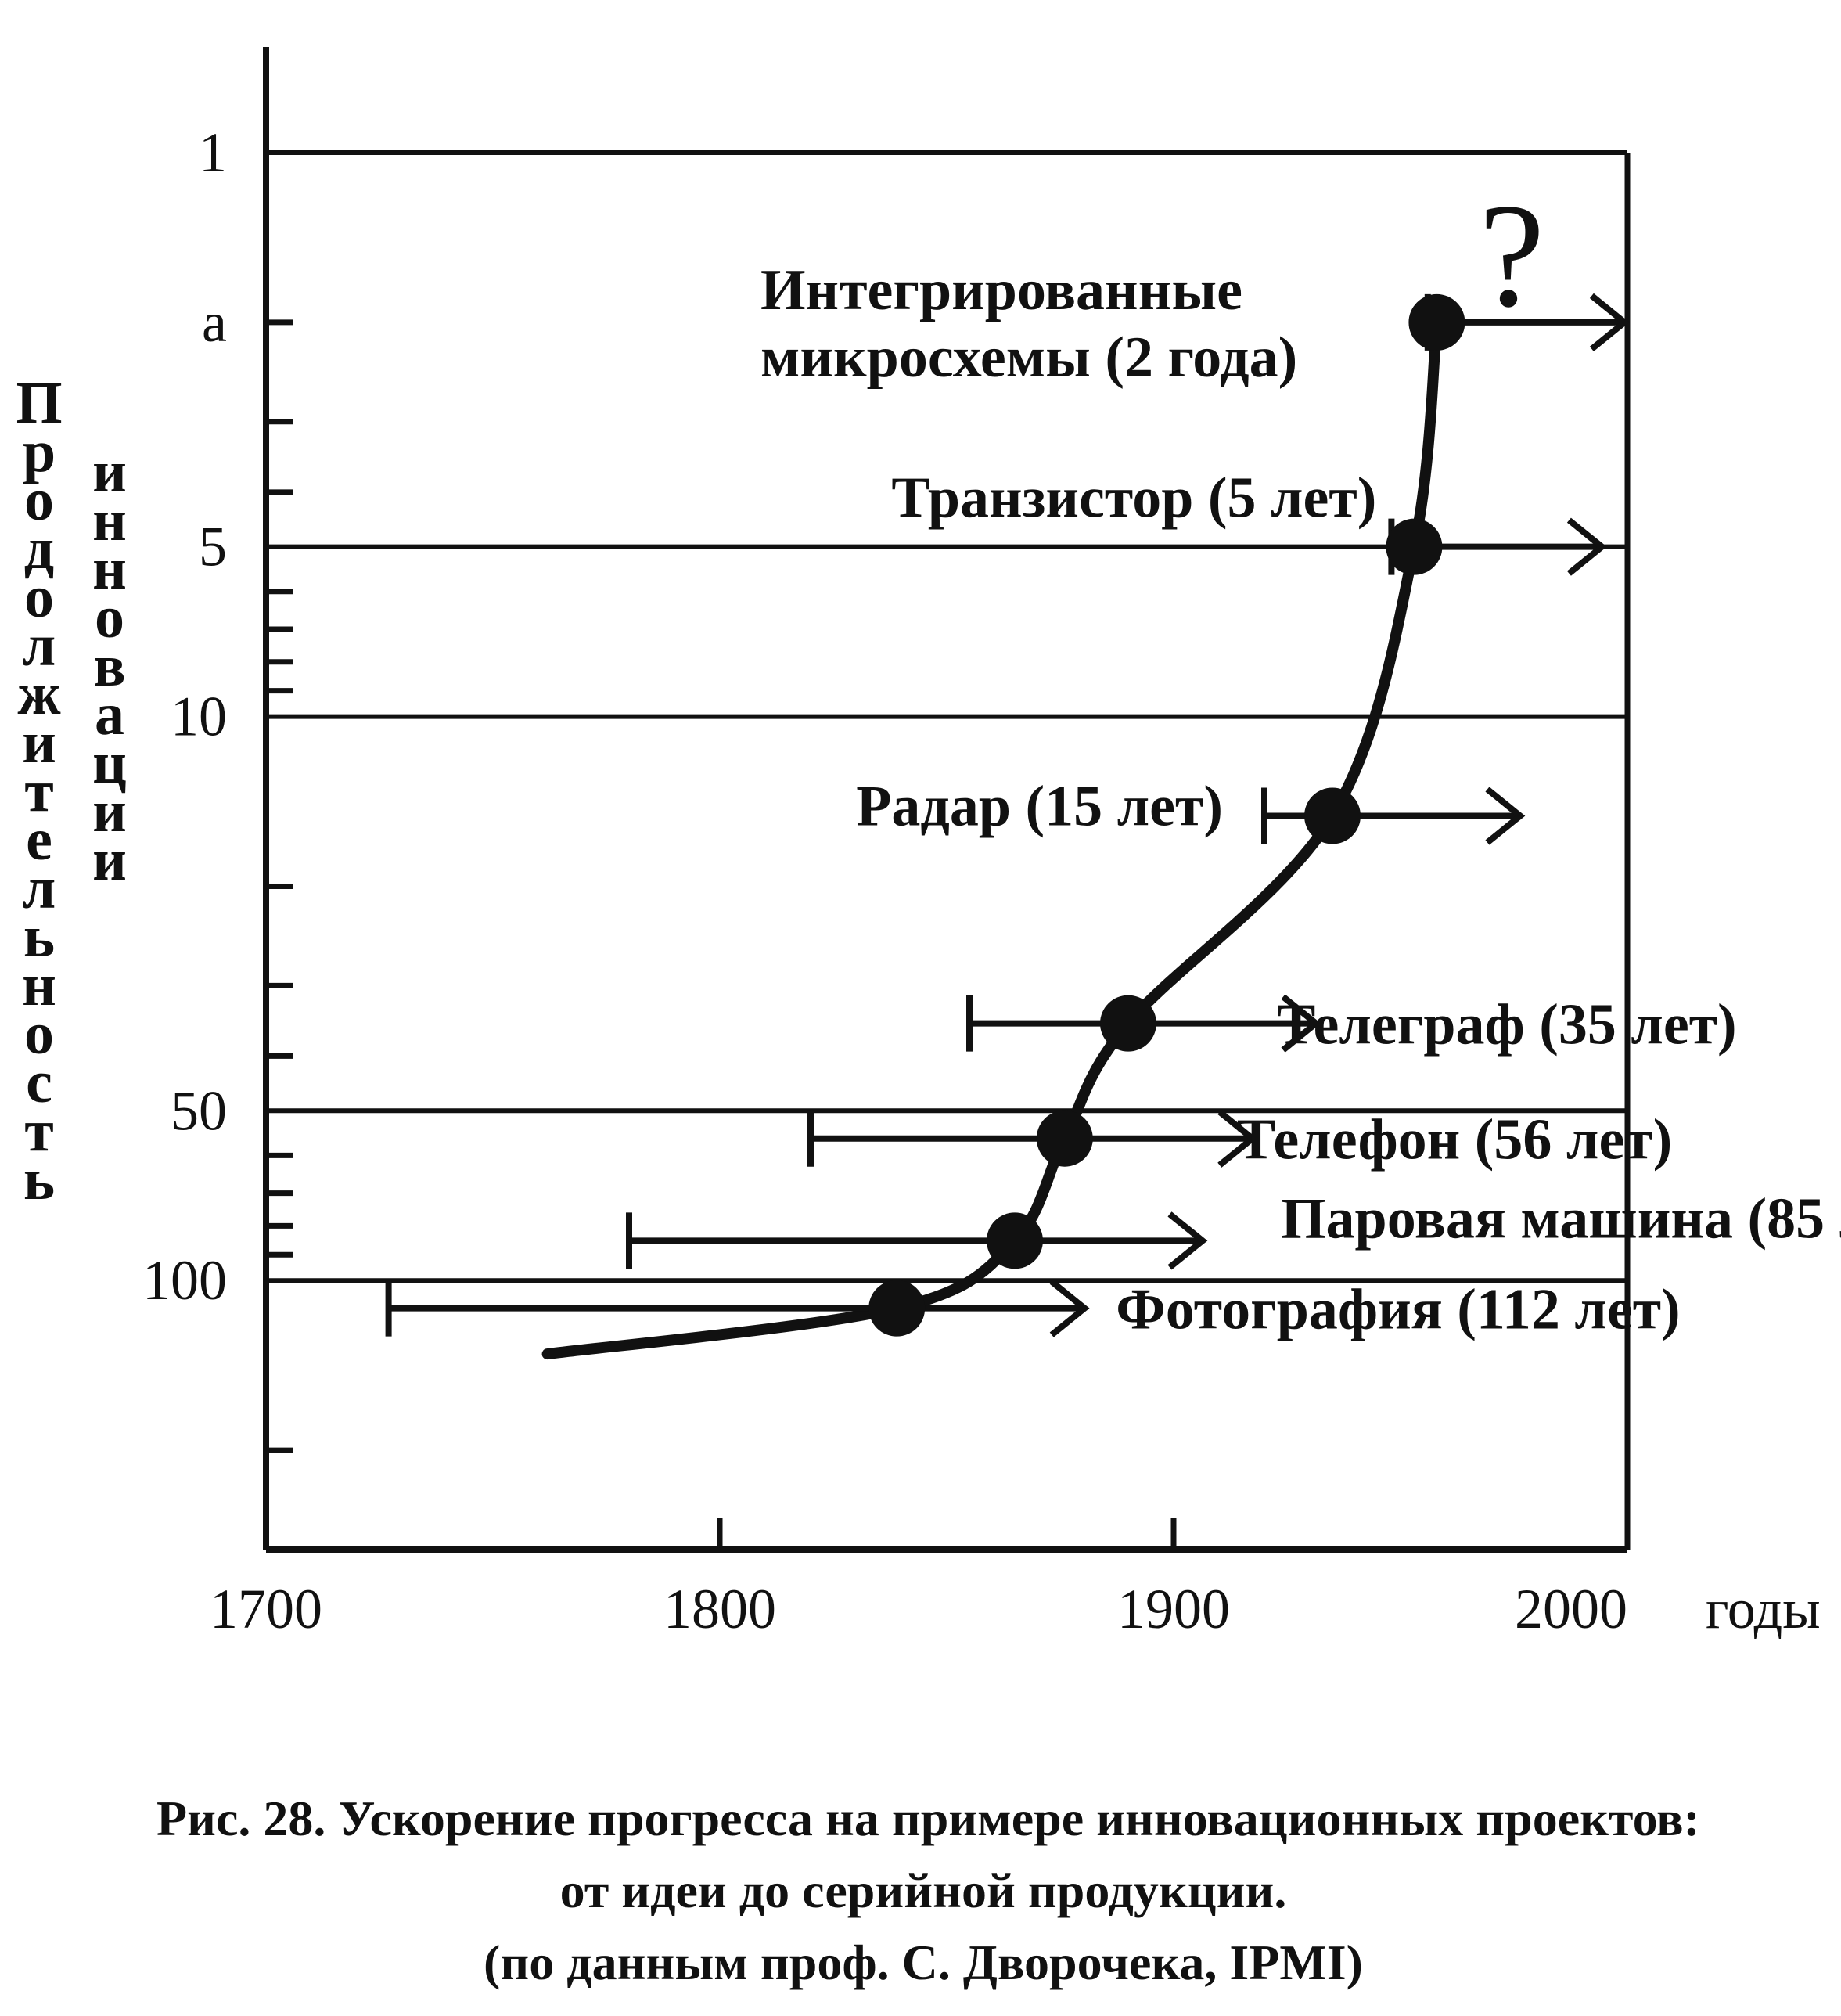  What do you see at coordinates (719, 1609) in the screenshot?
I see `x-tick-label-1: 1800` at bounding box center [719, 1609].